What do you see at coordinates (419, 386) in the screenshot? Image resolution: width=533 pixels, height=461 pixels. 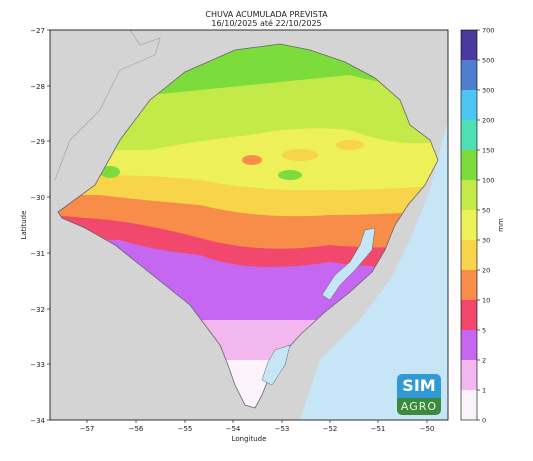 I see `sim-agro-logo: SIM` at bounding box center [419, 386].